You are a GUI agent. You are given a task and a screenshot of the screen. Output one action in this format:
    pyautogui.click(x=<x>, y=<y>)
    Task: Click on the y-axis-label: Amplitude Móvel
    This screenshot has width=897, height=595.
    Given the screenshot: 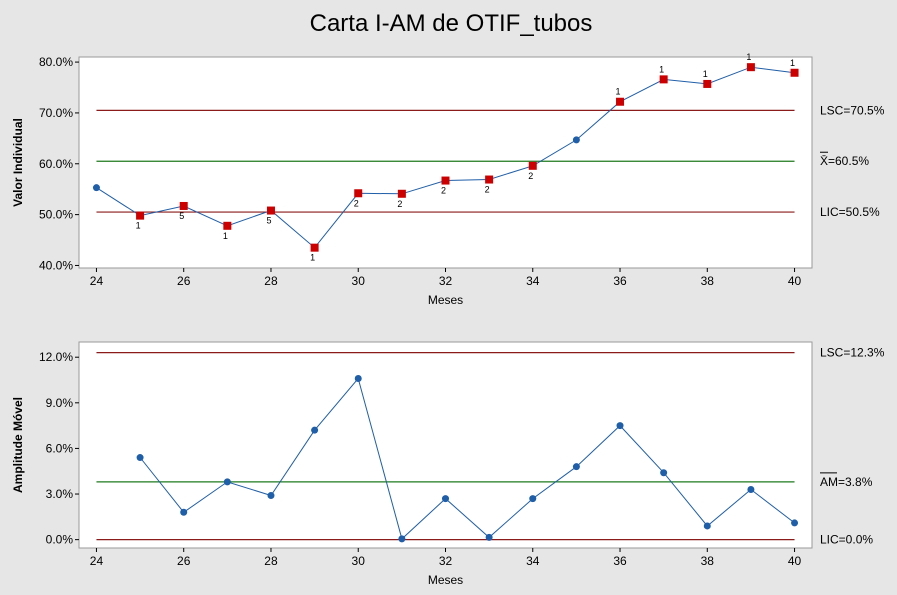 What is the action you would take?
    pyautogui.click(x=18, y=445)
    